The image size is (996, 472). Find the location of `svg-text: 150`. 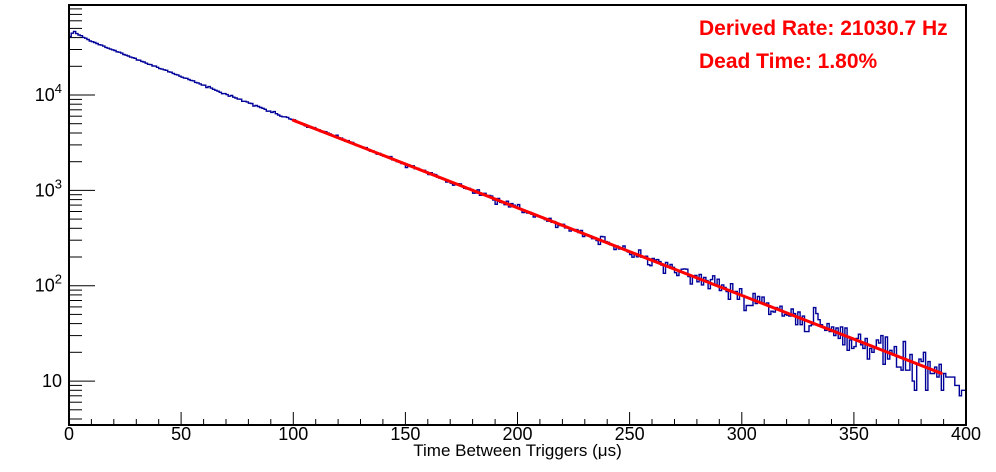

svg-text: 150 is located at coordinates (405, 434).